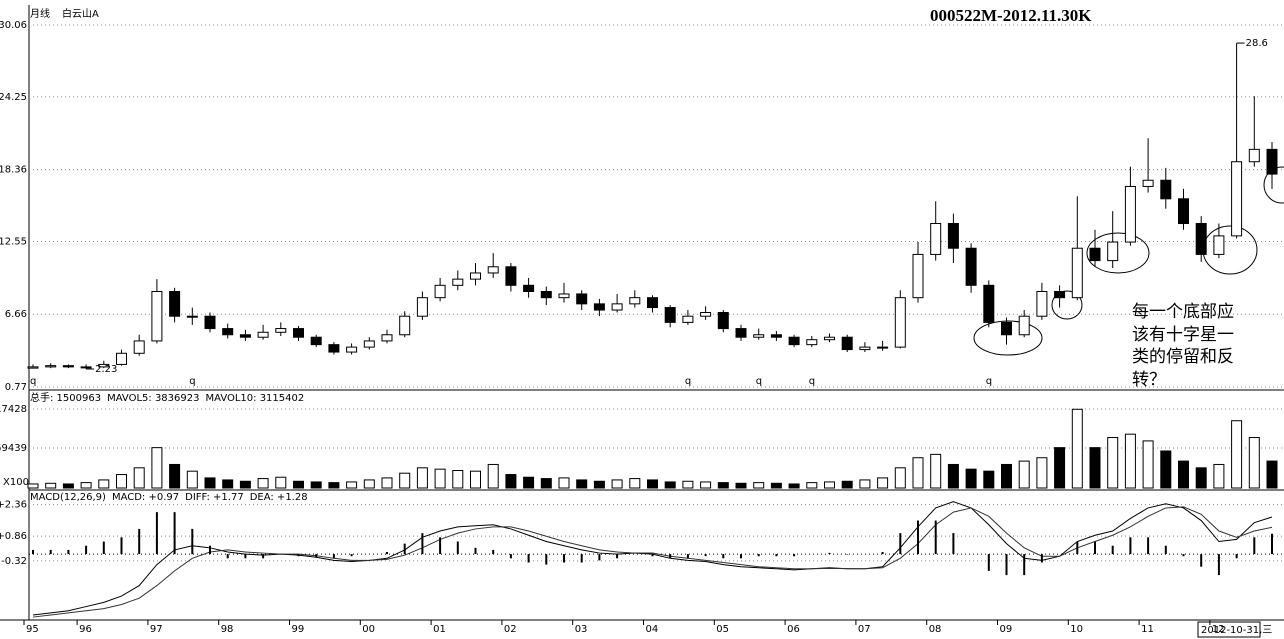 This screenshot has height=639, width=1284. What do you see at coordinates (14, 561) in the screenshot?
I see `y-tick-label: -0.32` at bounding box center [14, 561].